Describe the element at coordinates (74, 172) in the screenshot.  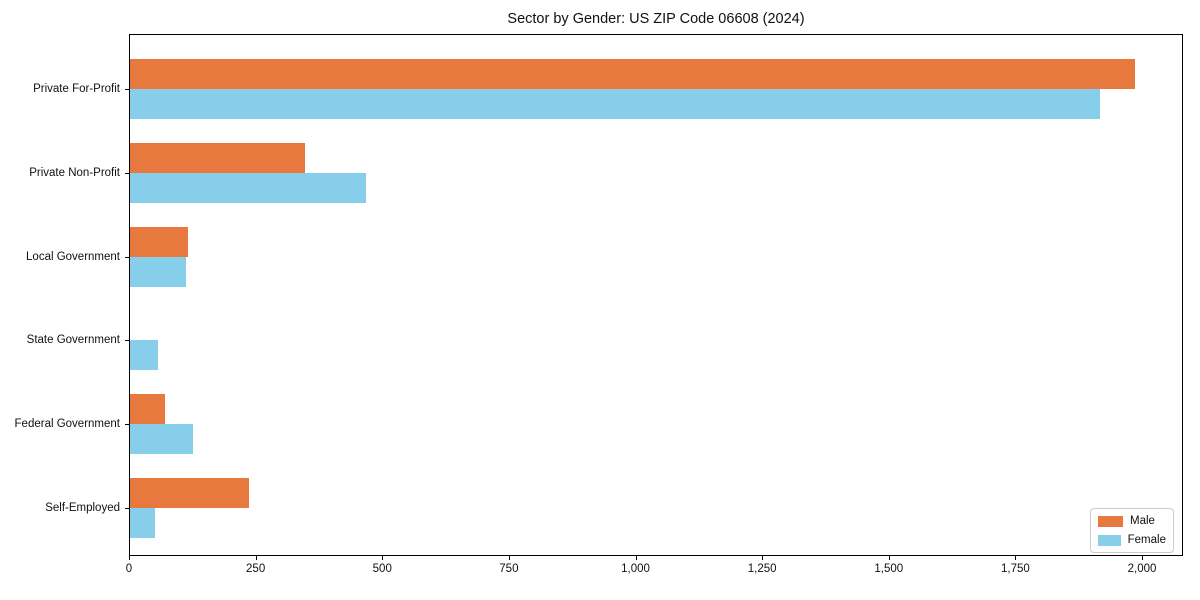
I see `y-tick-label: Private Non-Profit` at that location.